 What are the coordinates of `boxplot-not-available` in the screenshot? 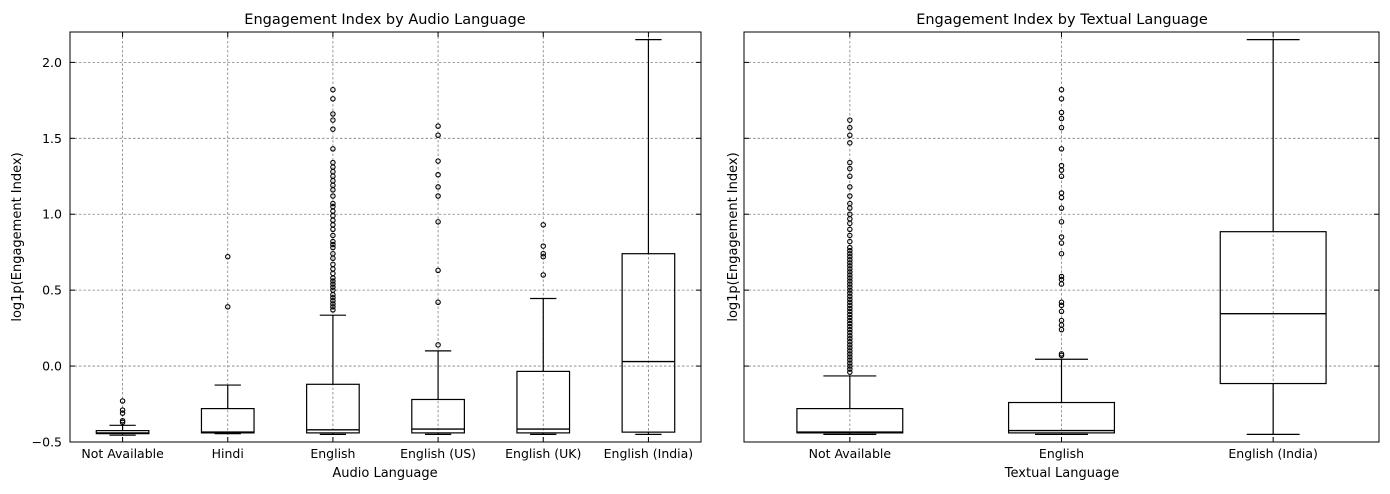 It's located at (850, 276).